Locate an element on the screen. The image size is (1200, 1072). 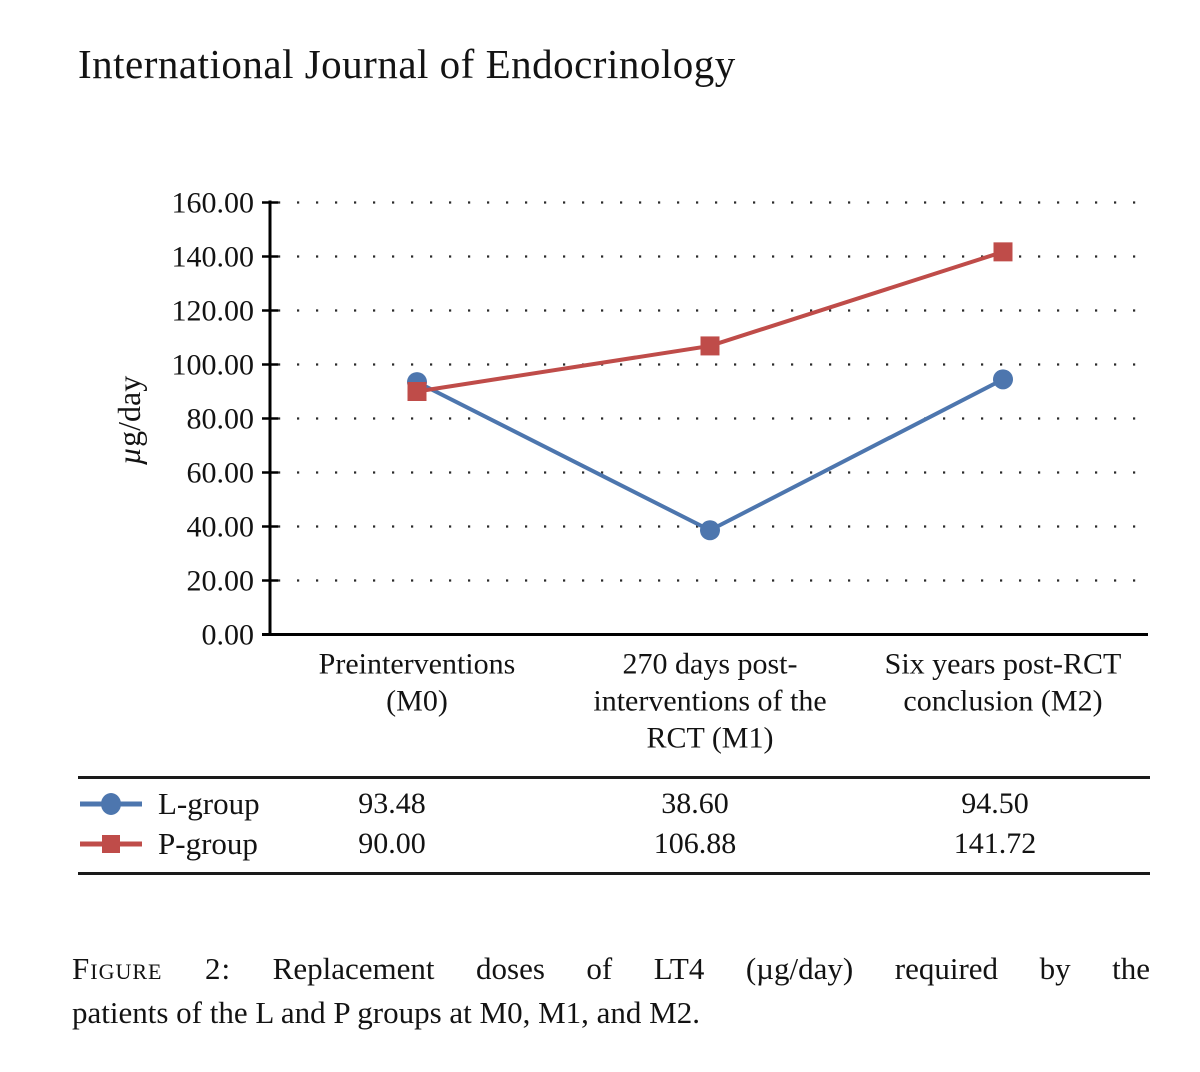
table-cell: 106.88 is located at coordinates (695, 843).